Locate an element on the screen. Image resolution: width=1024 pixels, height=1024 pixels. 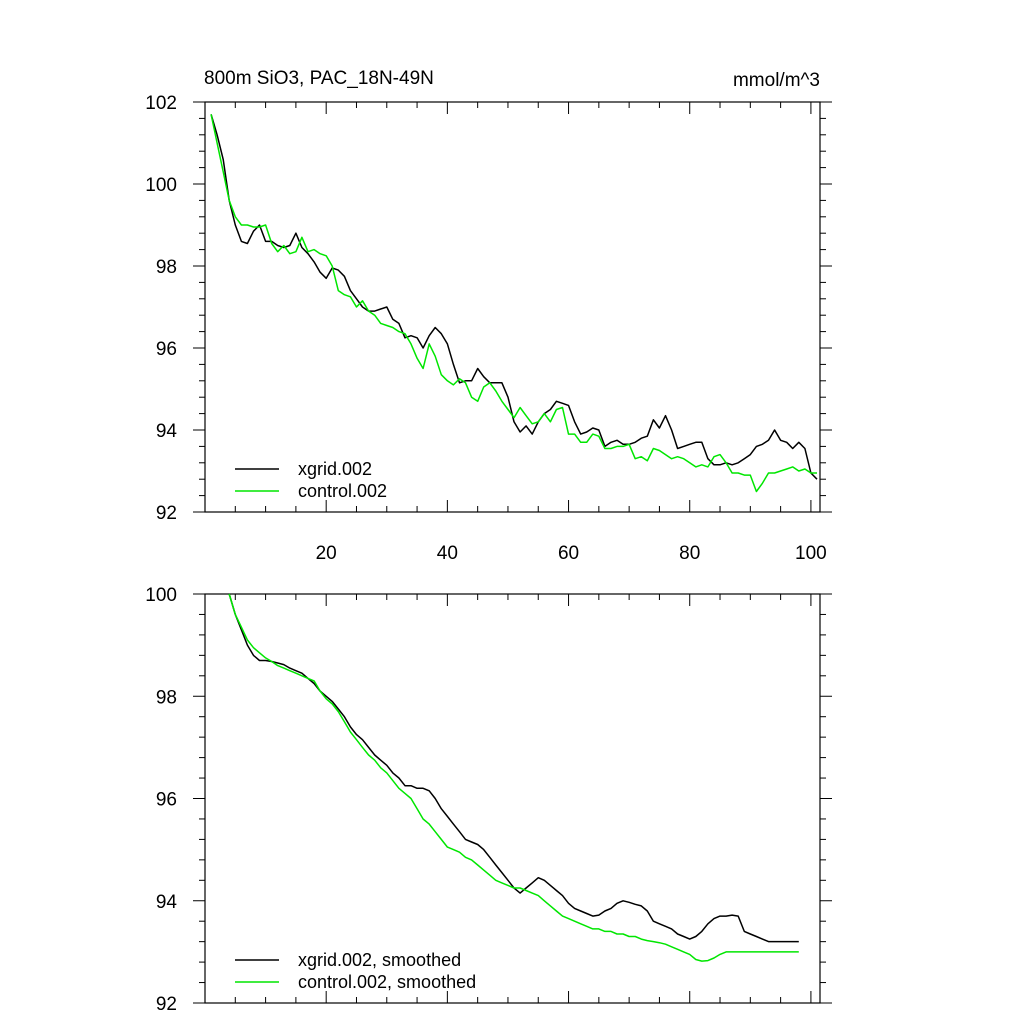
x-tick-label: 80 is located at coordinates (689, 553).